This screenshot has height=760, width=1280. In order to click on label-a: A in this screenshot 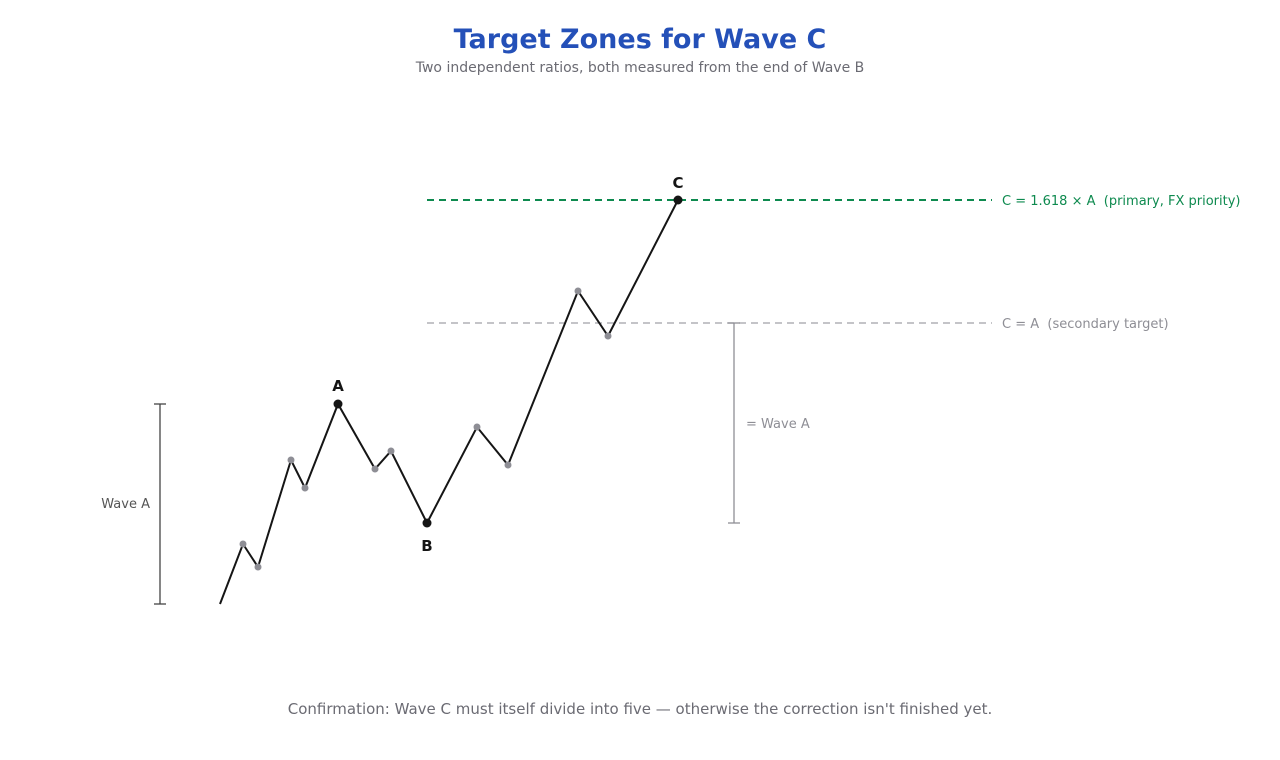, I will do `click(338, 386)`.